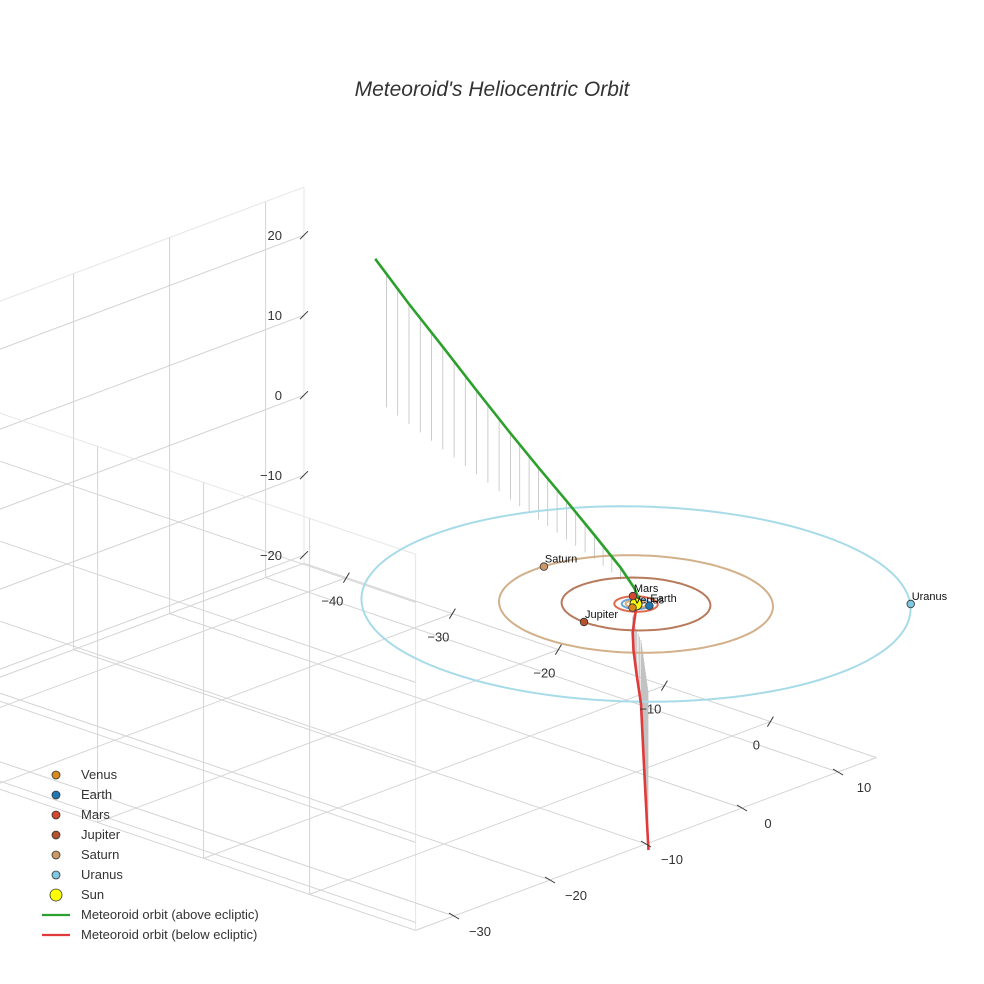  I want to click on legend-label: Jupiter, so click(101, 834).